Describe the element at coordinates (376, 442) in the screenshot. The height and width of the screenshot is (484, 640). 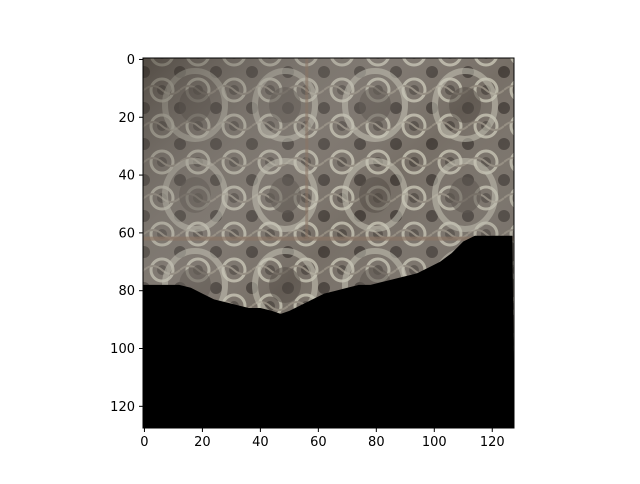
I see `x-tick-label: 80` at that location.